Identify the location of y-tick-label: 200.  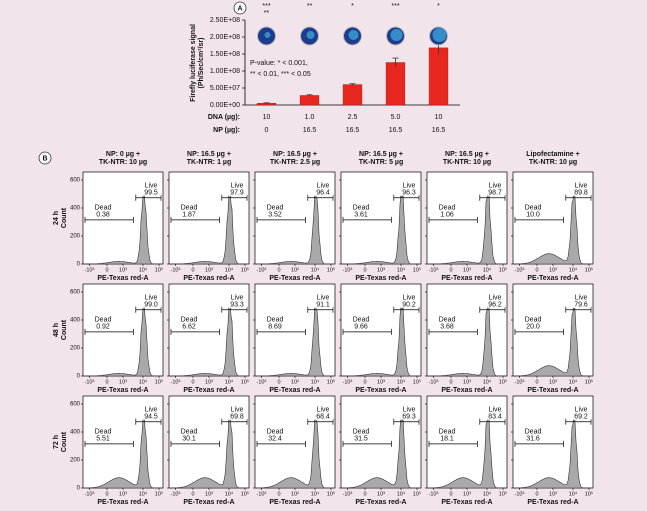
(75, 461).